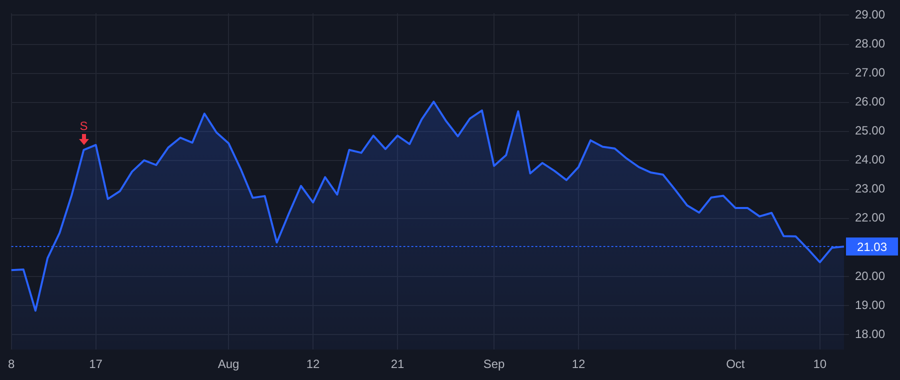  I want to click on y-tick-label: 26.00, so click(870, 101).